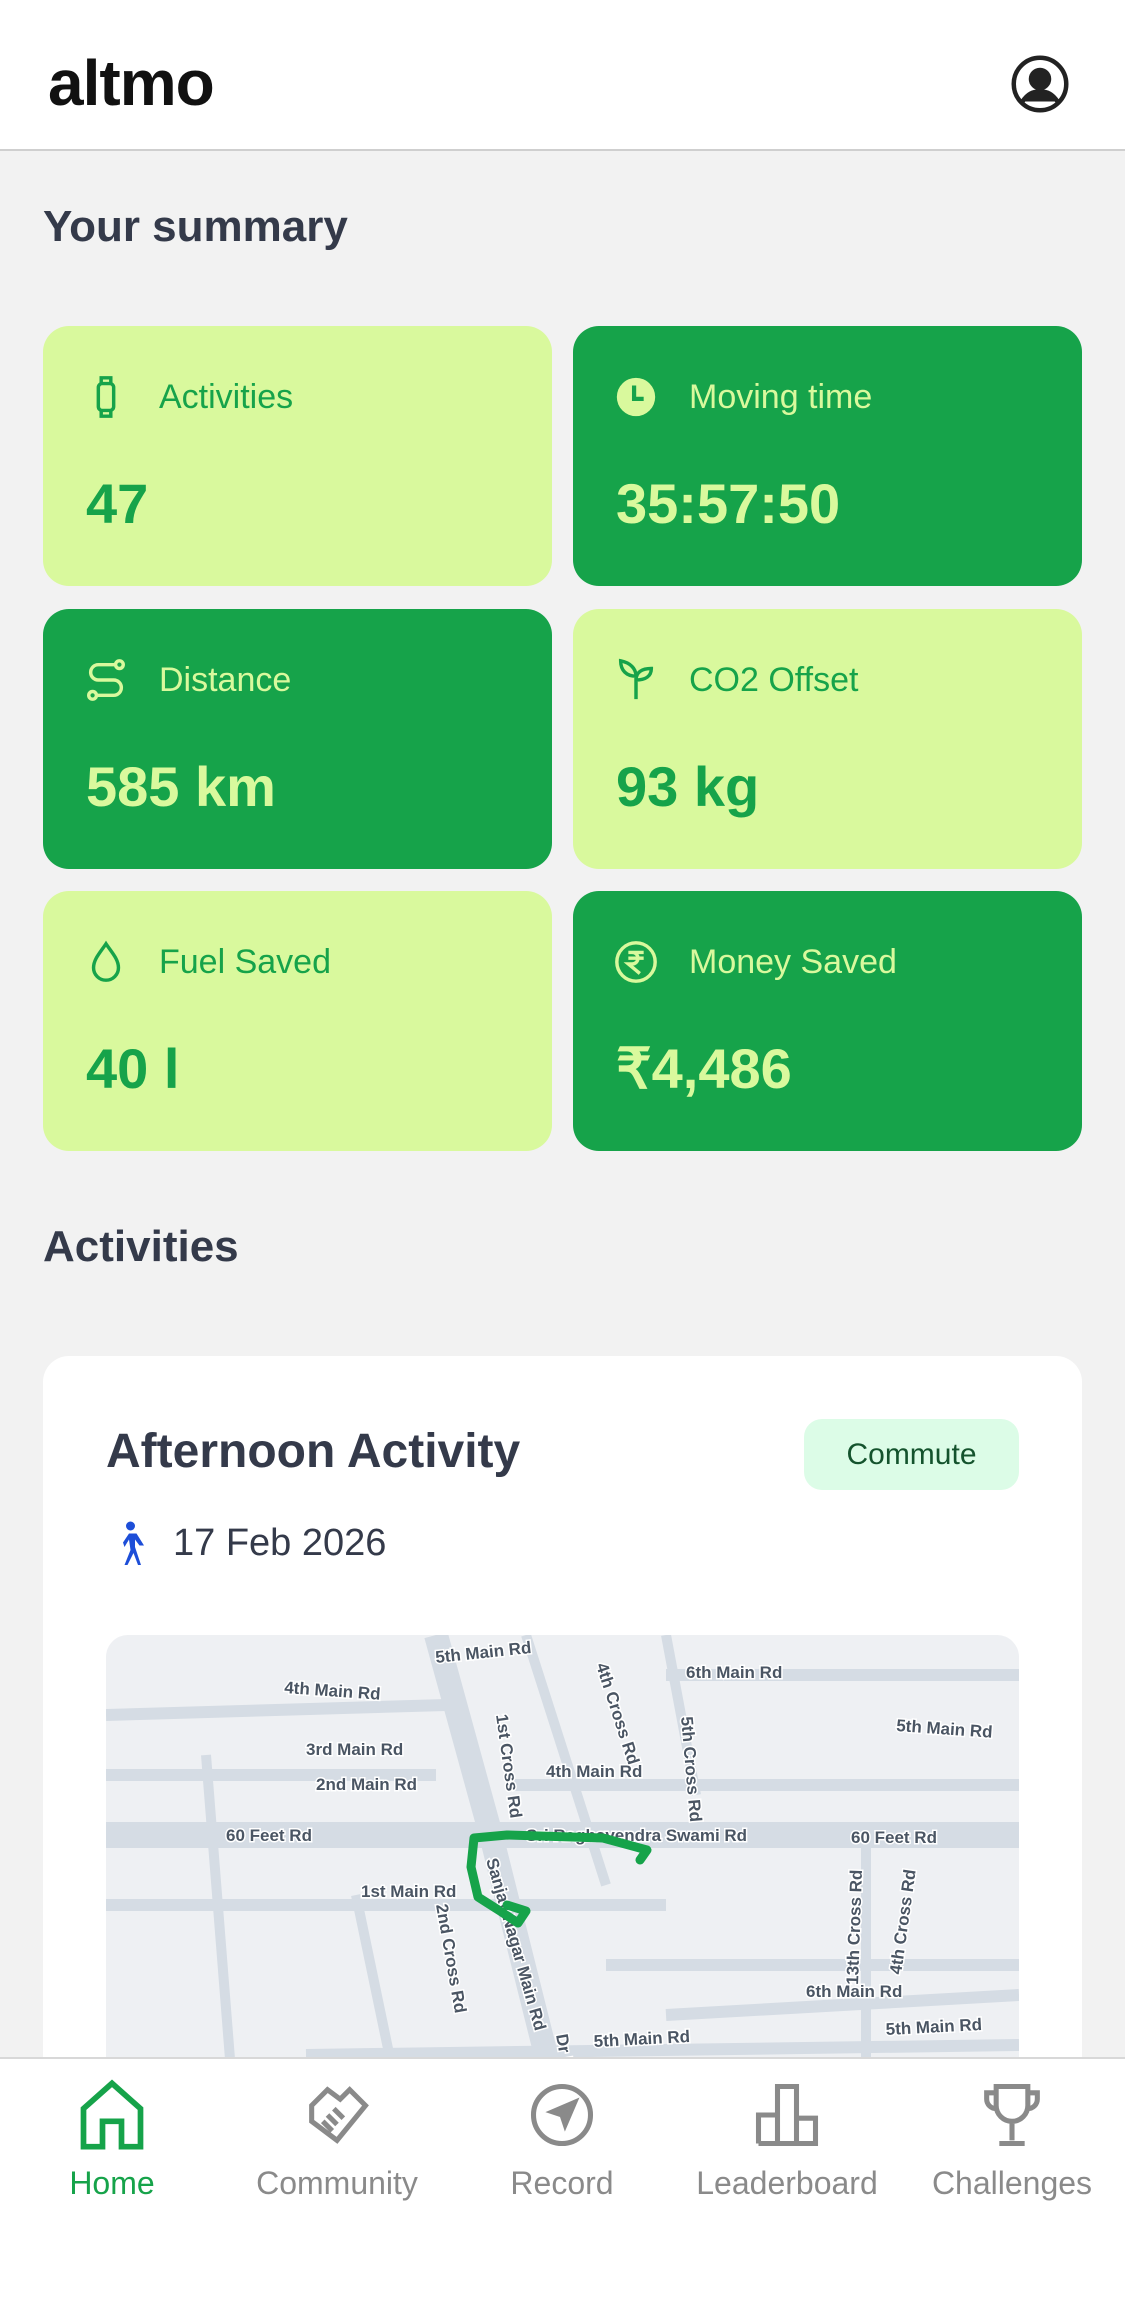 The width and height of the screenshot is (1125, 2305). I want to click on stat-label: CO2 Offset, so click(774, 680).